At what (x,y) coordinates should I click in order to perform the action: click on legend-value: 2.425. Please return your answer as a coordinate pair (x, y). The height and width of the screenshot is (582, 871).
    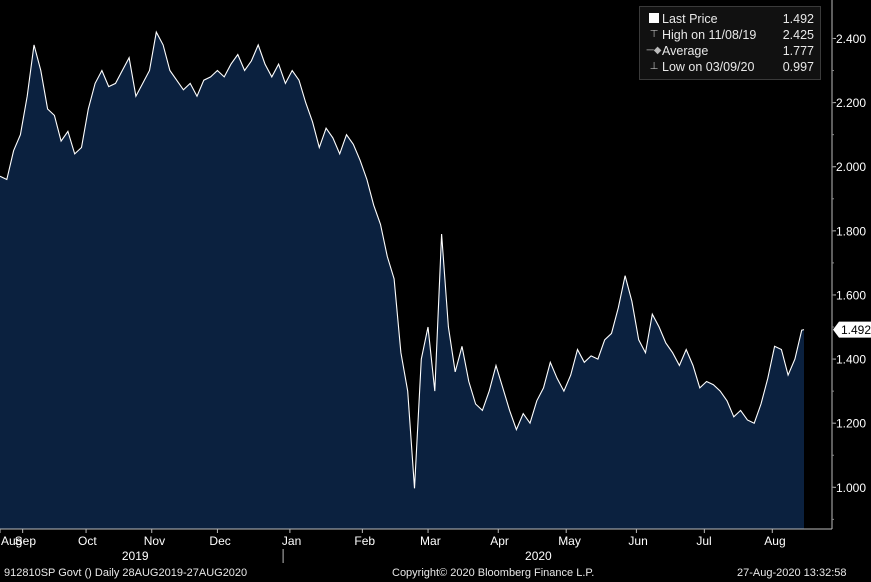
    Looking at the image, I should click on (798, 35).